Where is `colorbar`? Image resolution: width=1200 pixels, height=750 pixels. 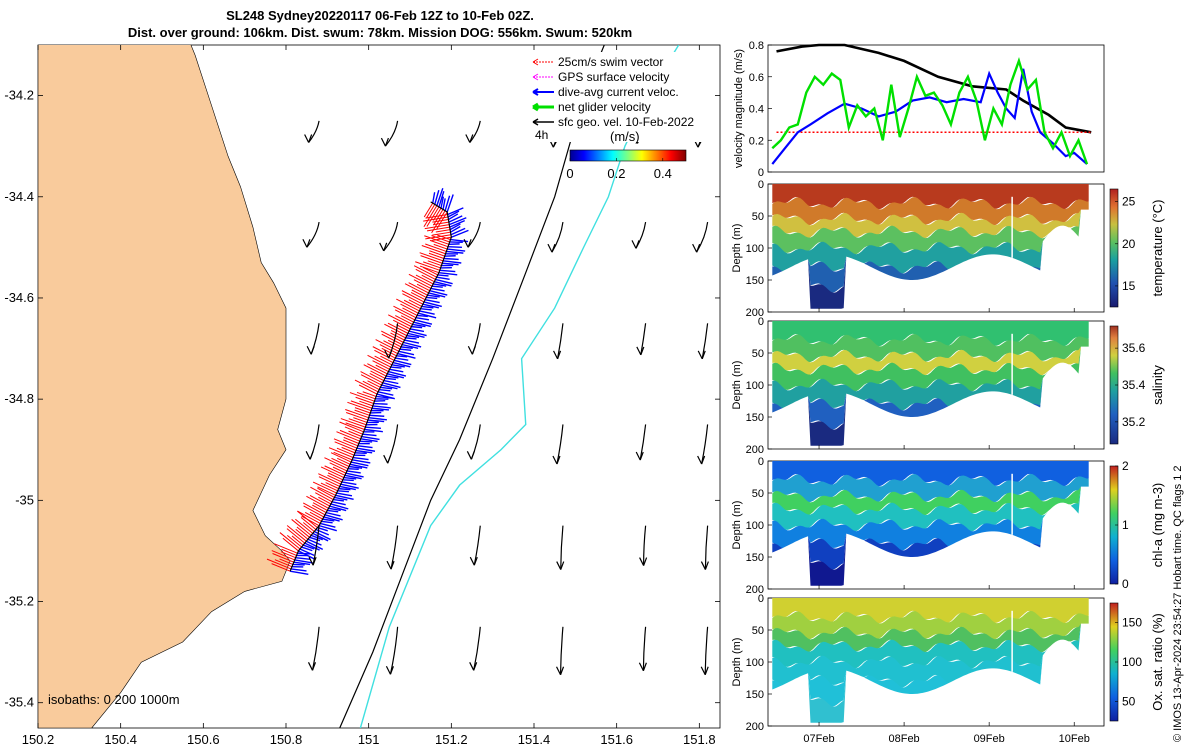 colorbar is located at coordinates (628, 155).